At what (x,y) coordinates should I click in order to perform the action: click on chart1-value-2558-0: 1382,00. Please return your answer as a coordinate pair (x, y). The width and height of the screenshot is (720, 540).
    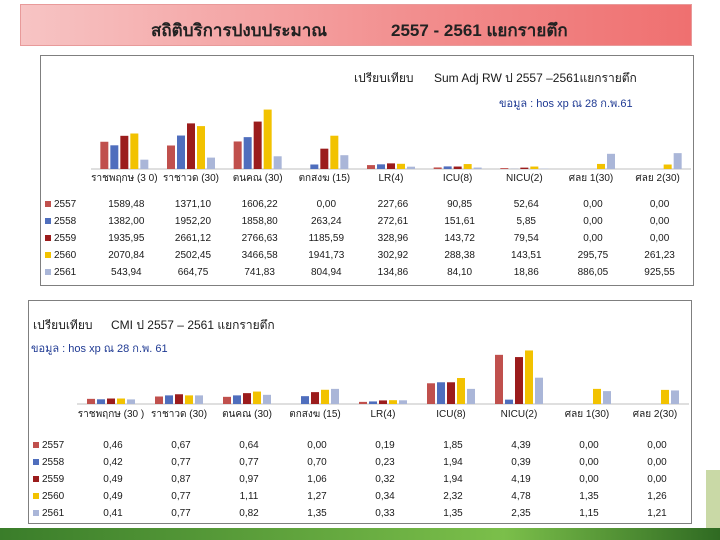
    Looking at the image, I should click on (126, 221).